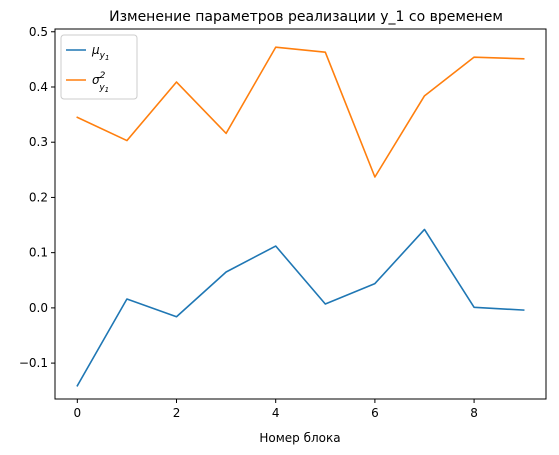 The width and height of the screenshot is (559, 455). I want to click on y-tick-label: −0.1, so click(33, 363).